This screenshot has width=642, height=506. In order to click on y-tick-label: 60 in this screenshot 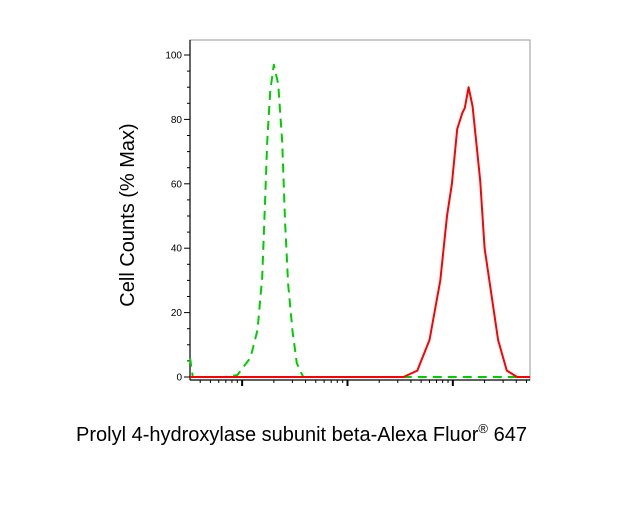, I will do `click(177, 184)`.